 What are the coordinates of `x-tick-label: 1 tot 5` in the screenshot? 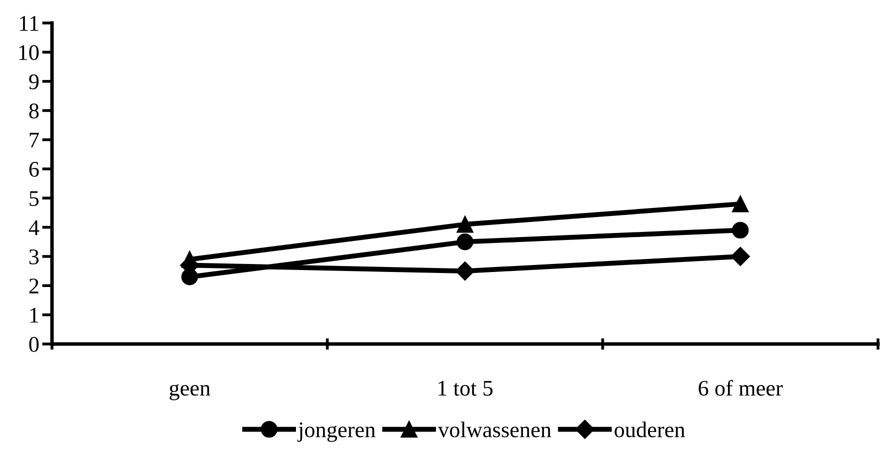 It's located at (465, 388).